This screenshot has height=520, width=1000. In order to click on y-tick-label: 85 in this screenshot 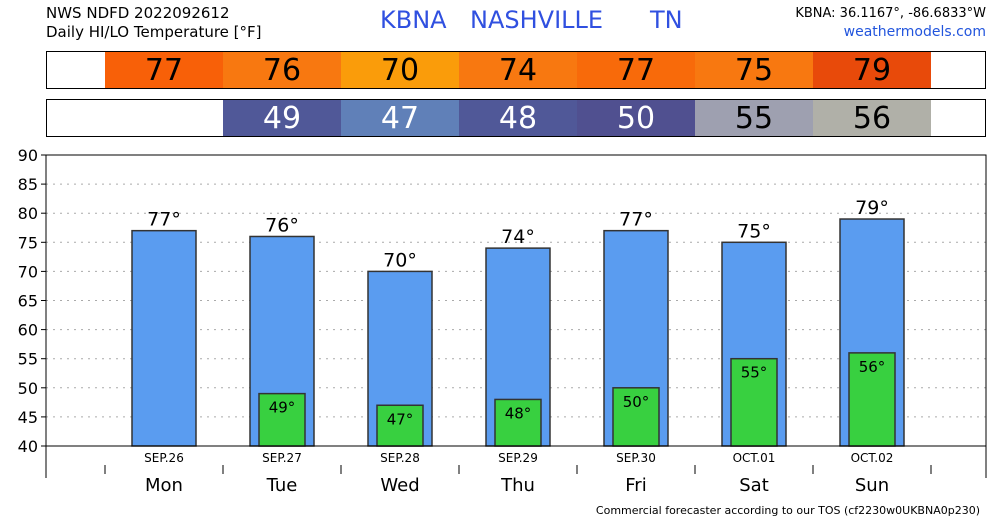, I will do `click(28, 184)`.